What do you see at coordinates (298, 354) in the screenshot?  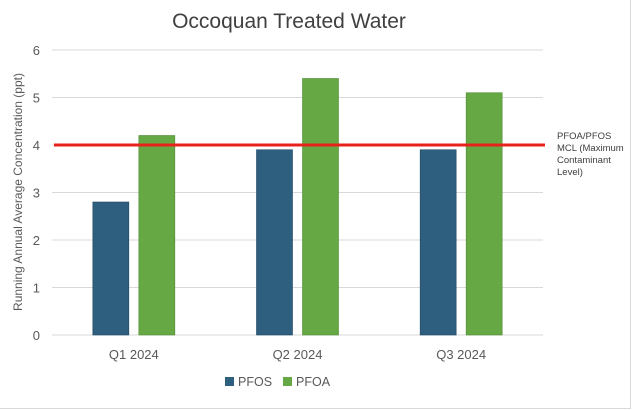 I see `x-tick-label: Q2 2024` at bounding box center [298, 354].